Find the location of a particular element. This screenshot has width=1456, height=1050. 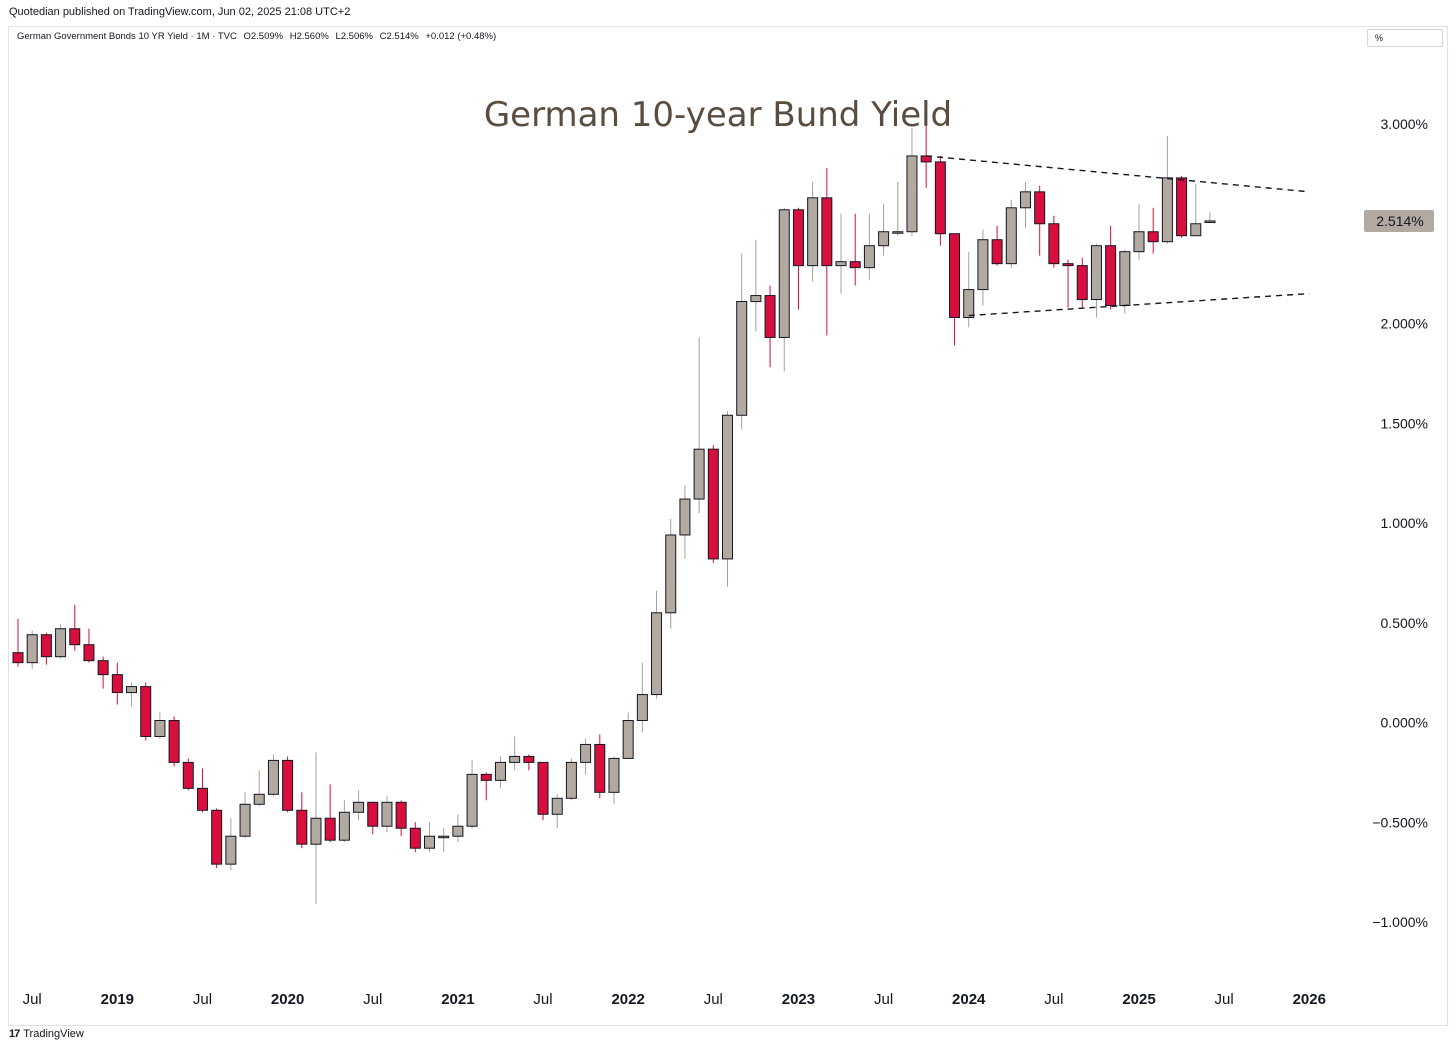

x-tick-label: 2020 is located at coordinates (287, 999).